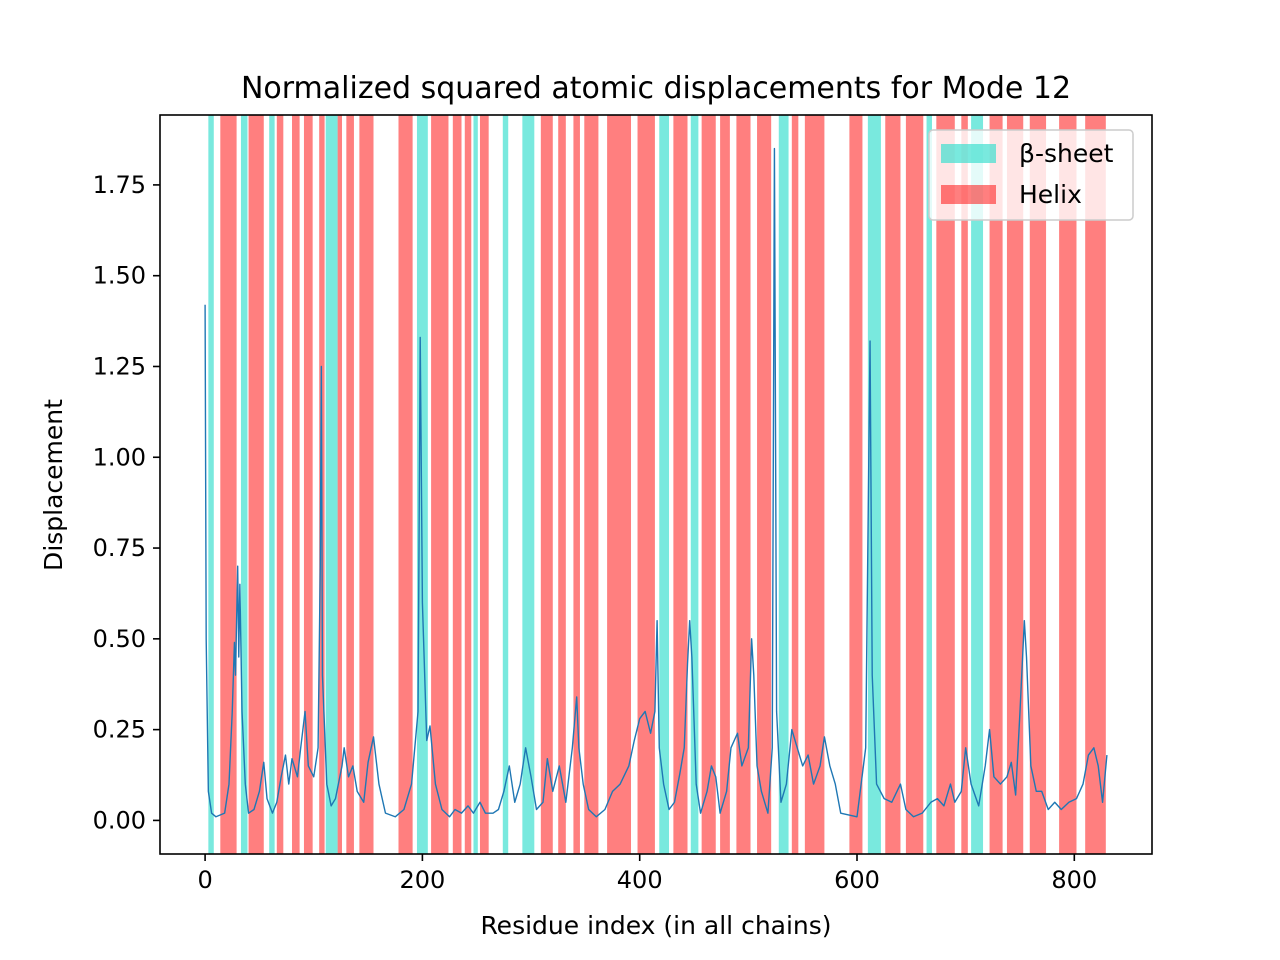 The image size is (1280, 960). What do you see at coordinates (53, 485) in the screenshot?
I see `y-axis-label: Displacement` at bounding box center [53, 485].